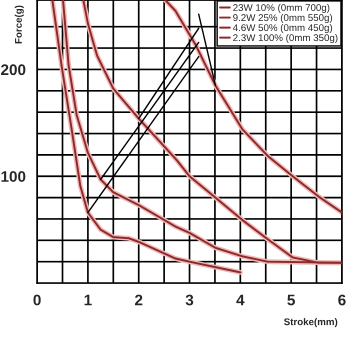 This screenshot has width=350, height=339. I want to click on x-tick-label: 4, so click(240, 300).